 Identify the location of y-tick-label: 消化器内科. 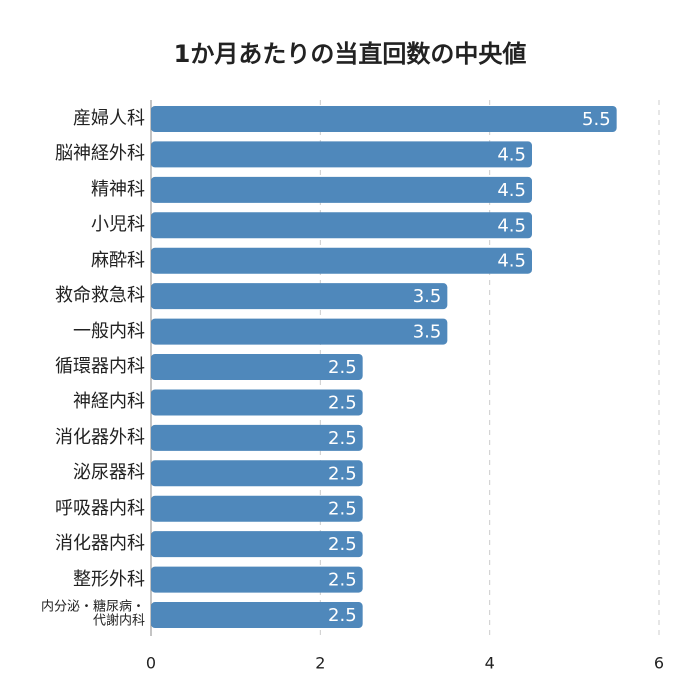
(100, 544).